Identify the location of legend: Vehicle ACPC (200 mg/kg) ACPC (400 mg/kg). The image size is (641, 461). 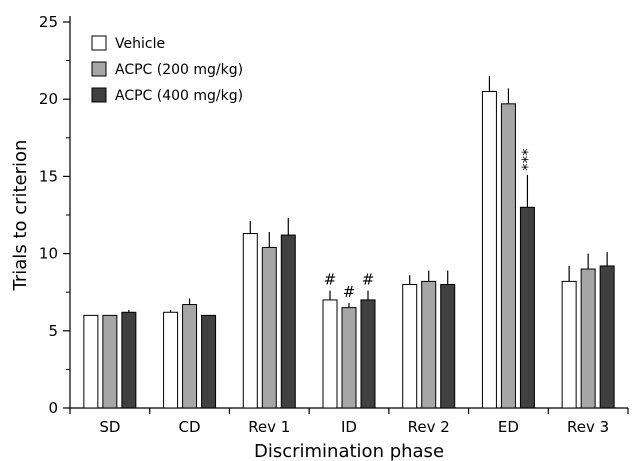
(167, 69).